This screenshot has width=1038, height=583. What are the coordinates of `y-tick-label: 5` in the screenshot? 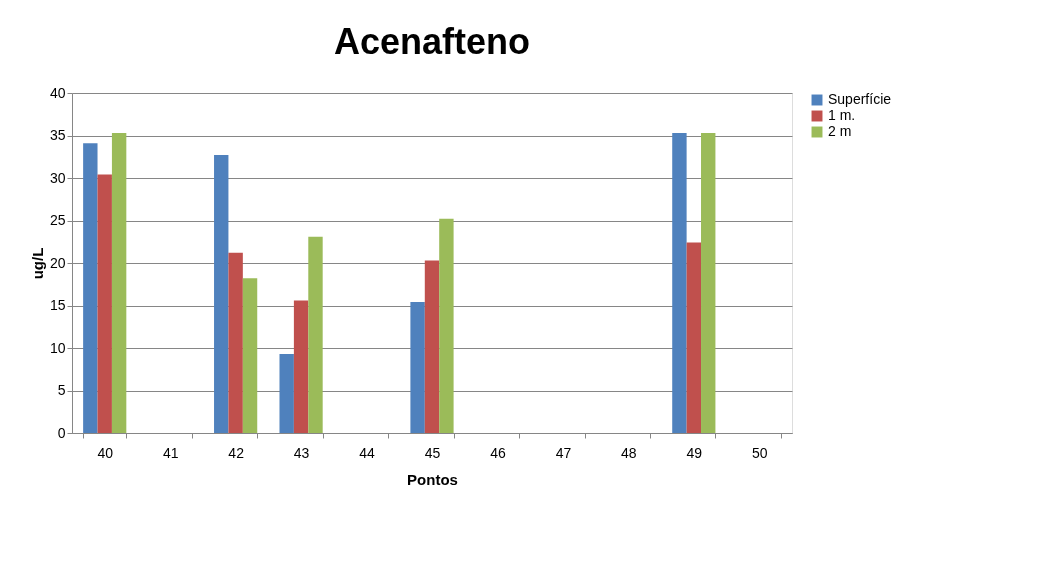 It's located at (61, 390).